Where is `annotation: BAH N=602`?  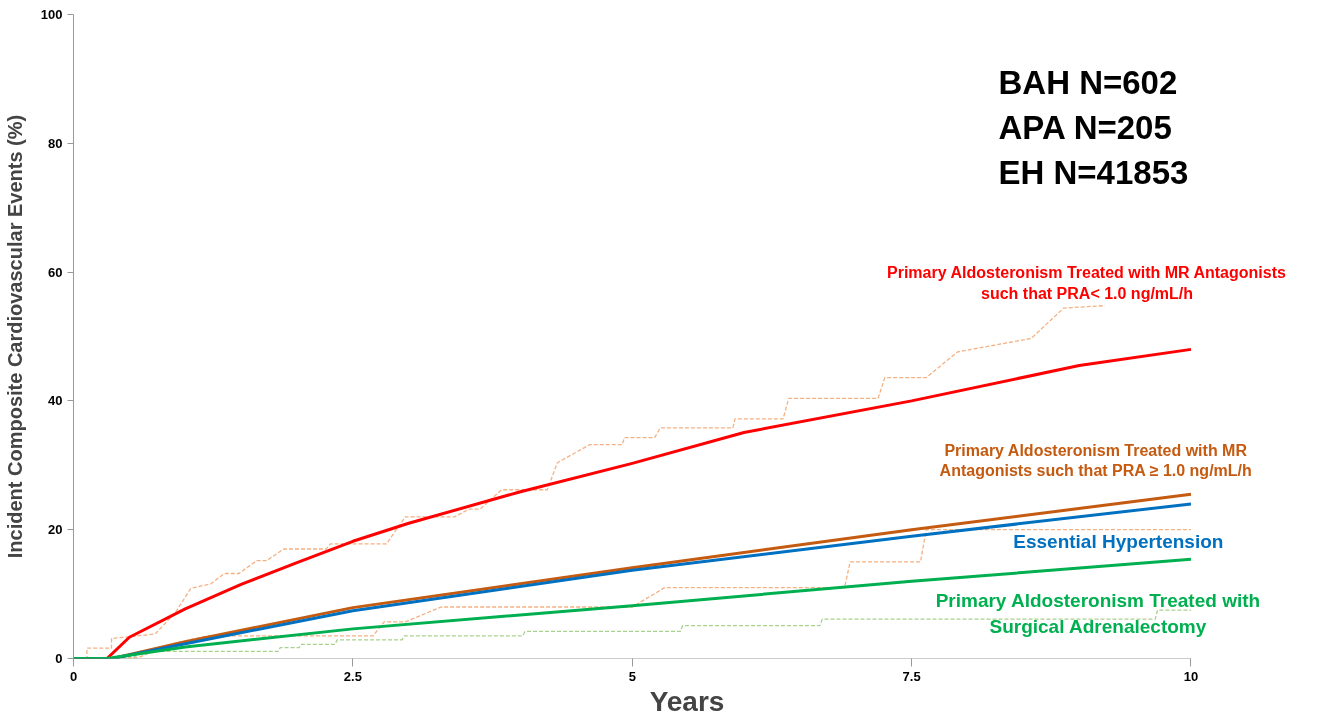 annotation: BAH N=602 is located at coordinates (1088, 82).